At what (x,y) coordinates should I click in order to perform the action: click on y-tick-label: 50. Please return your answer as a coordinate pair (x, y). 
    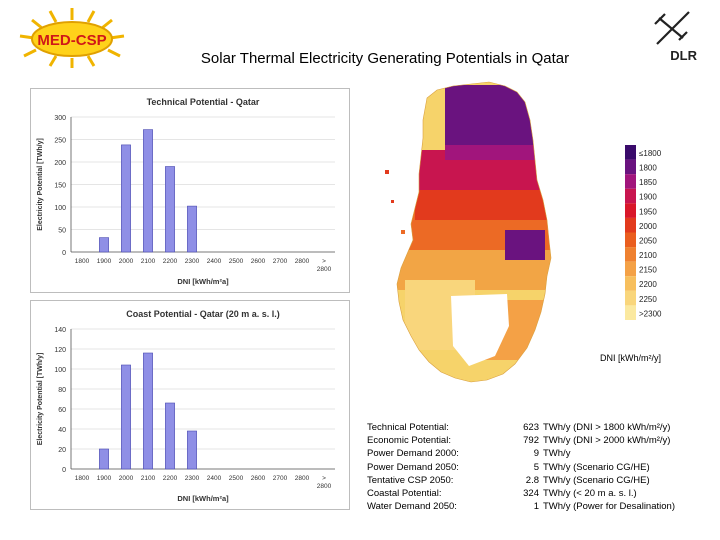
    Looking at the image, I should click on (62, 231).